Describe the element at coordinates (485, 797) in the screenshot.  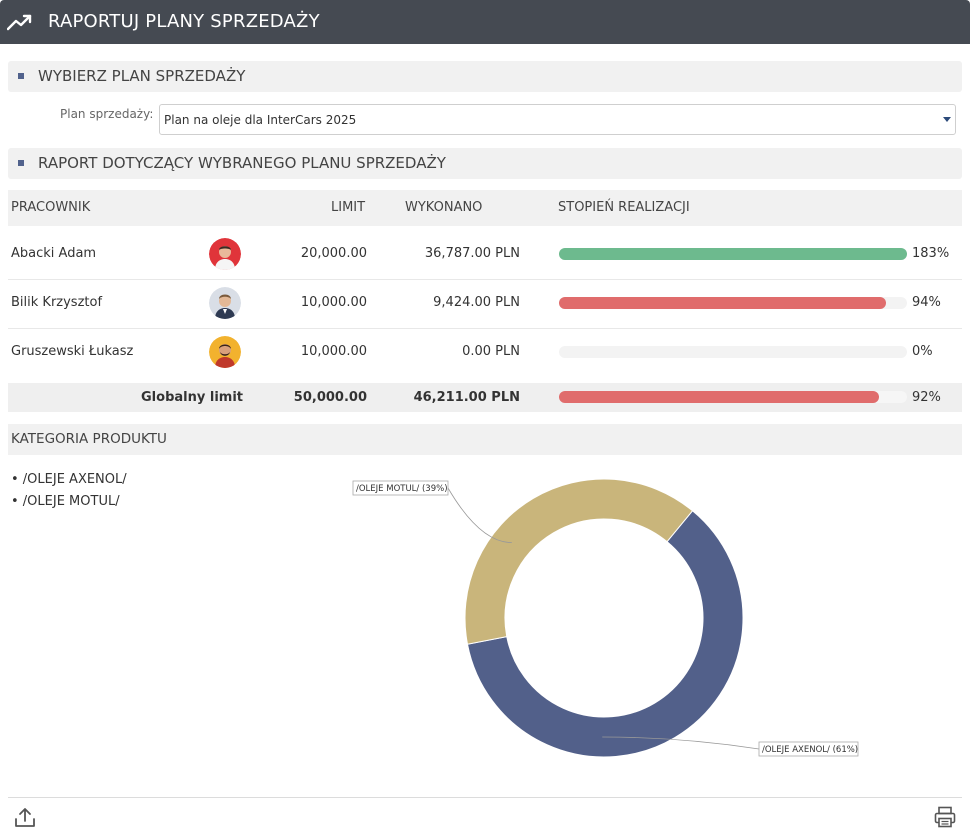
I see `footer-divider` at that location.